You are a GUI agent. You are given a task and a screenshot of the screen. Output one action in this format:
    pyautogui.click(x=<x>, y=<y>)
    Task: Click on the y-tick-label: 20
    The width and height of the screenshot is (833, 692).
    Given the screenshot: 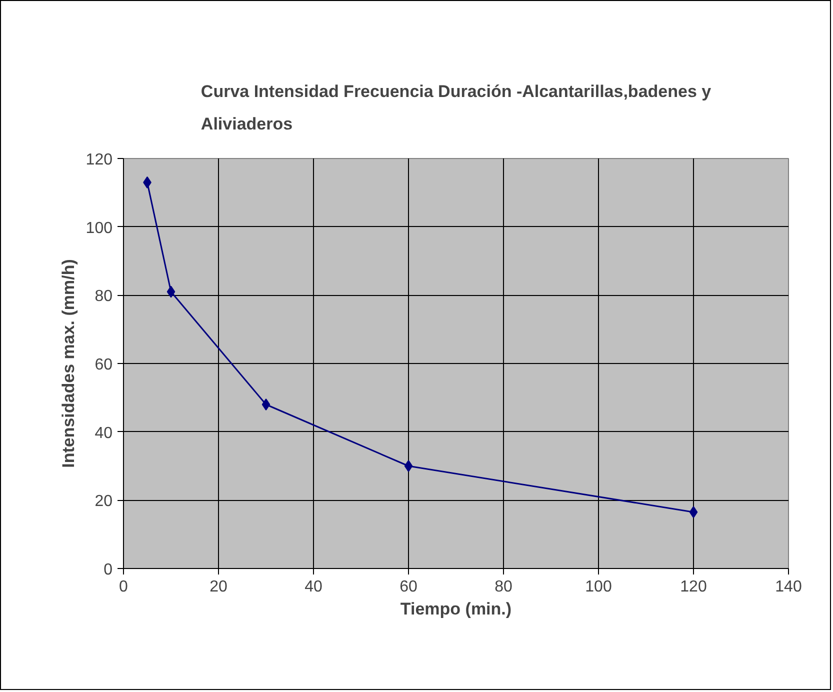 What is the action you would take?
    pyautogui.click(x=103, y=501)
    